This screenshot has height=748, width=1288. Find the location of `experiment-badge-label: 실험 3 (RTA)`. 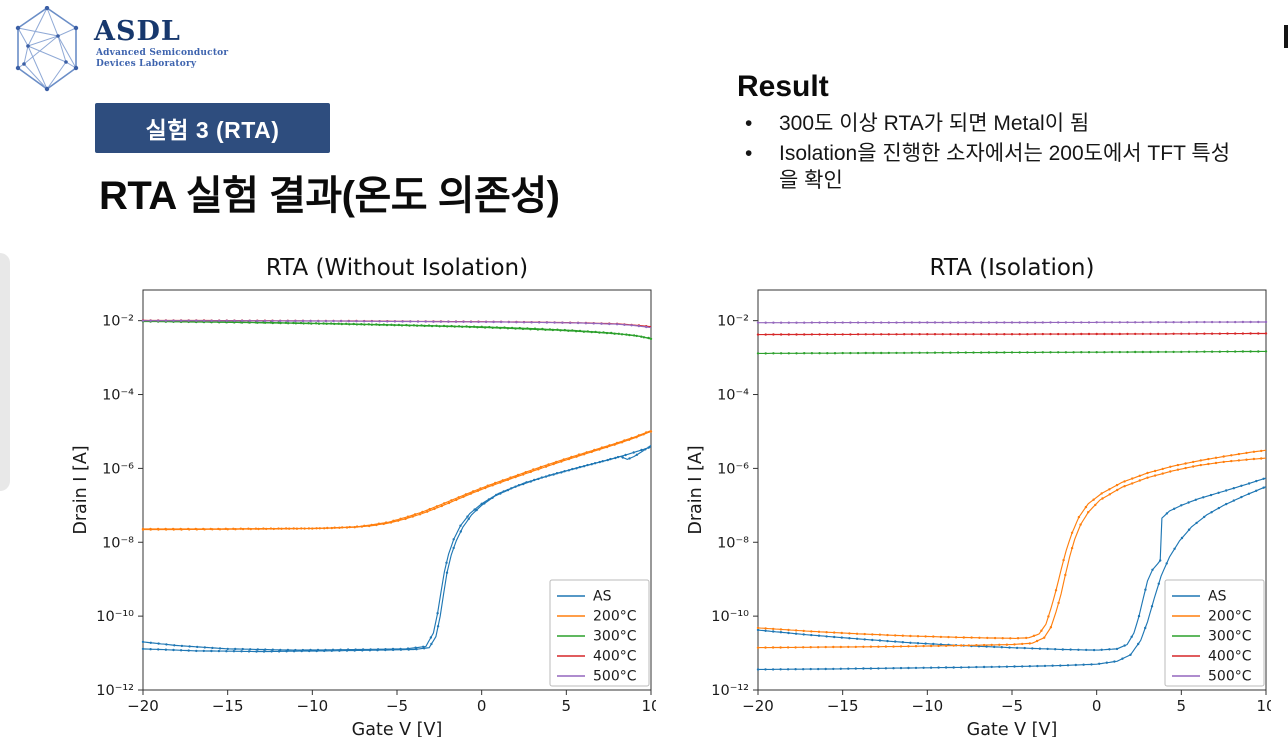

experiment-badge-label: 실험 3 (RTA) is located at coordinates (212, 130).